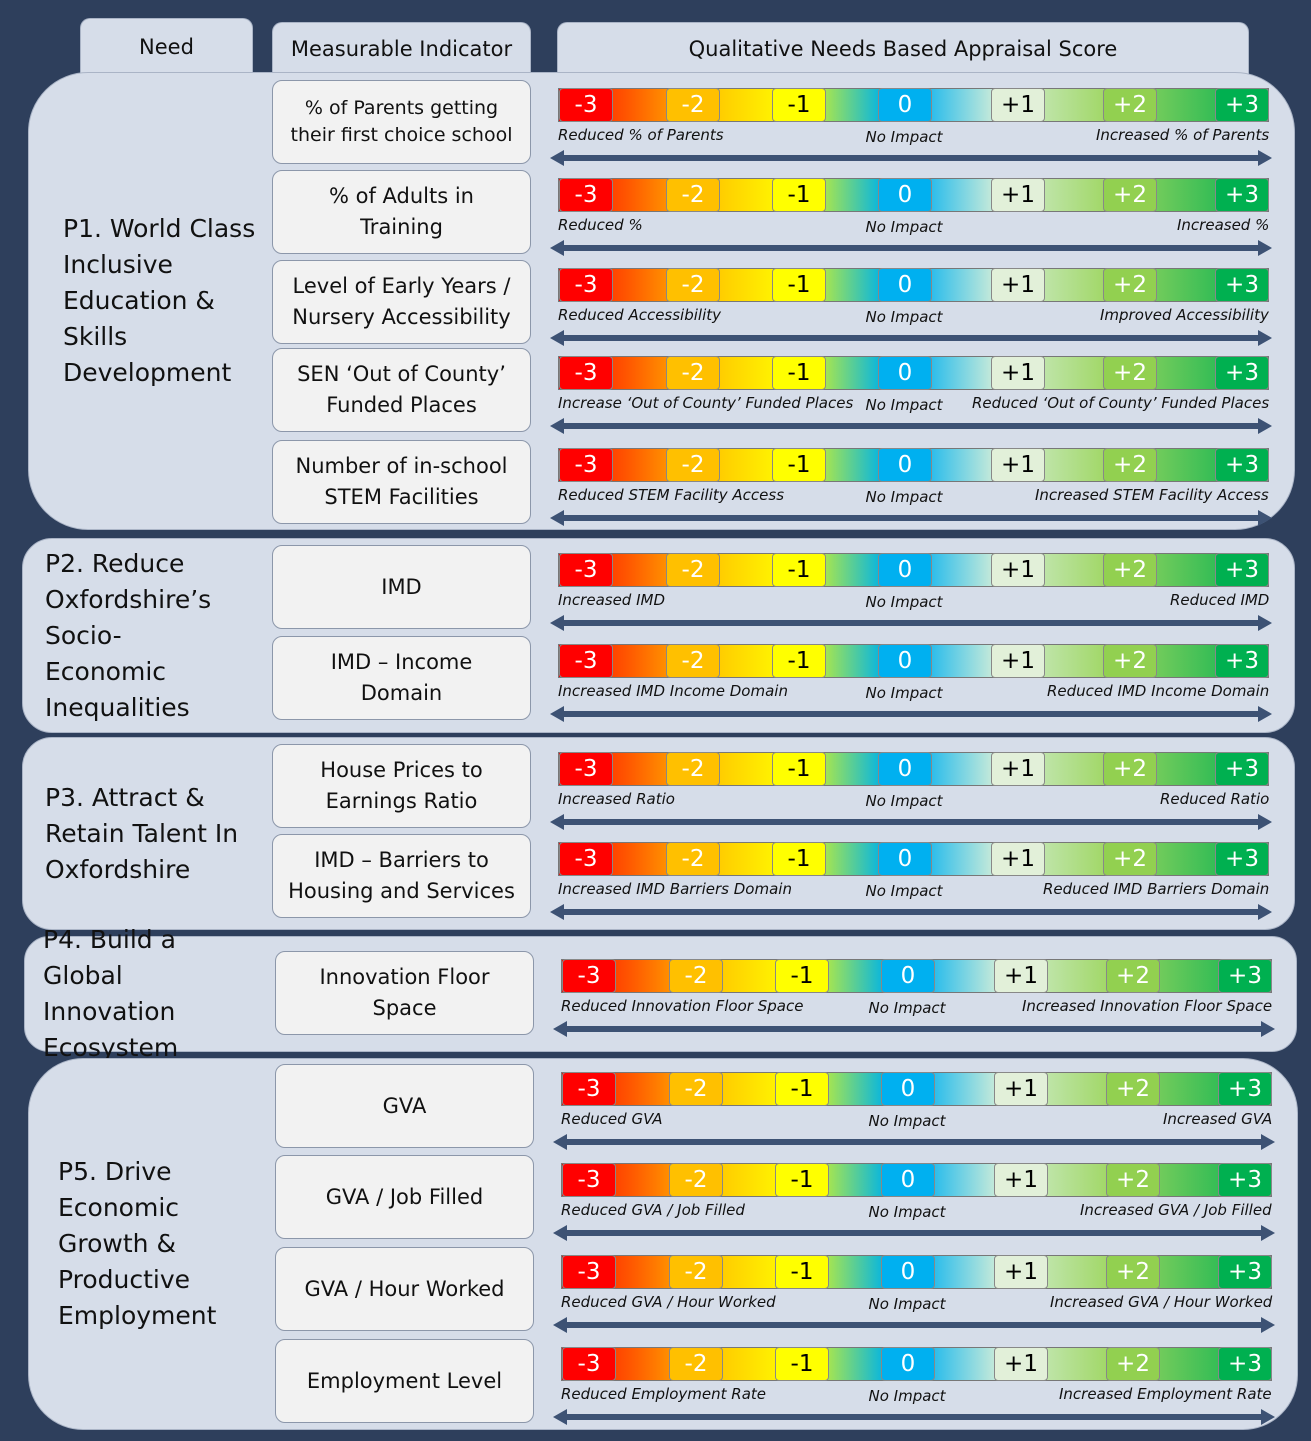 The image size is (1311, 1441). I want to click on right-label: Increased GVA / Job Filled, so click(1176, 1210).